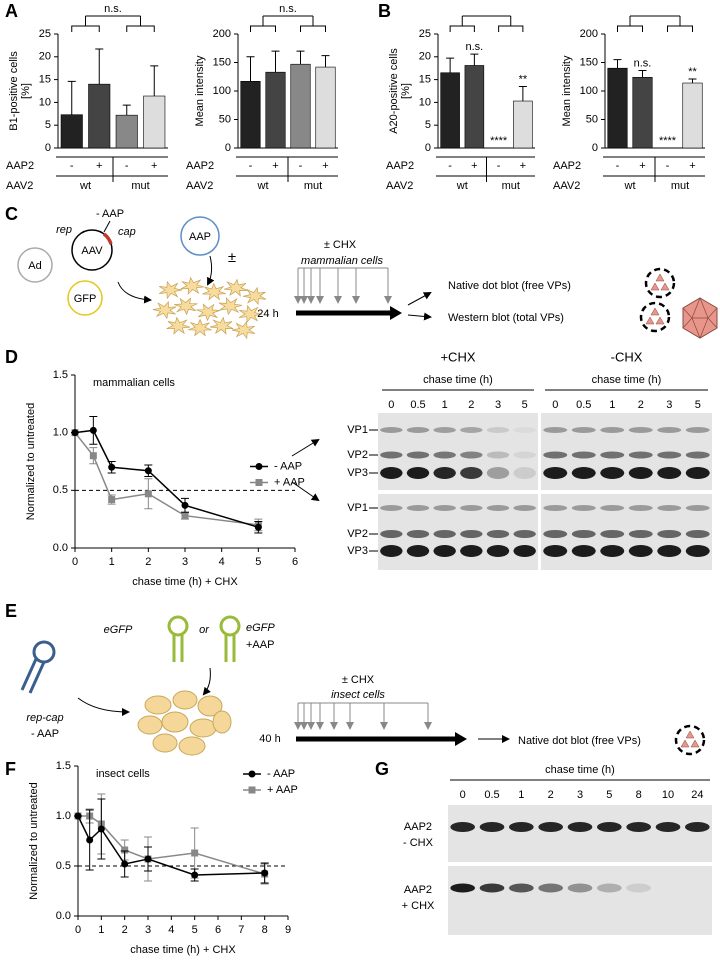 This screenshot has width=720, height=965. What do you see at coordinates (357, 534) in the screenshot?
I see `band-label: VP2` at bounding box center [357, 534].